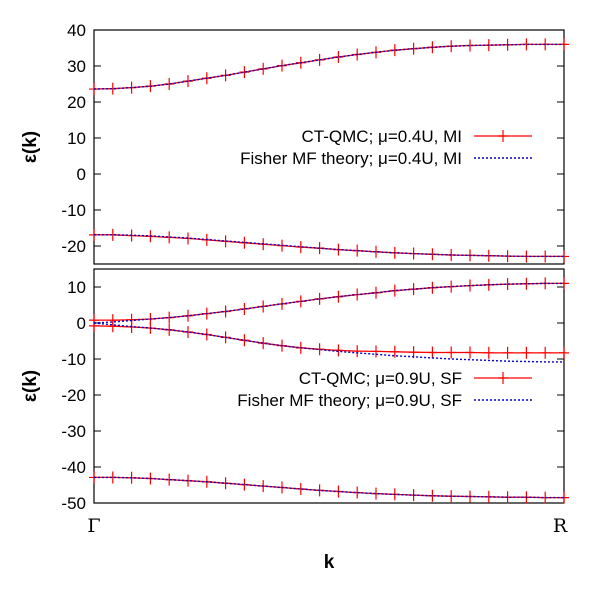 The width and height of the screenshot is (600, 600). What do you see at coordinates (76, 102) in the screenshot?
I see `y-tick-label: 20` at bounding box center [76, 102].